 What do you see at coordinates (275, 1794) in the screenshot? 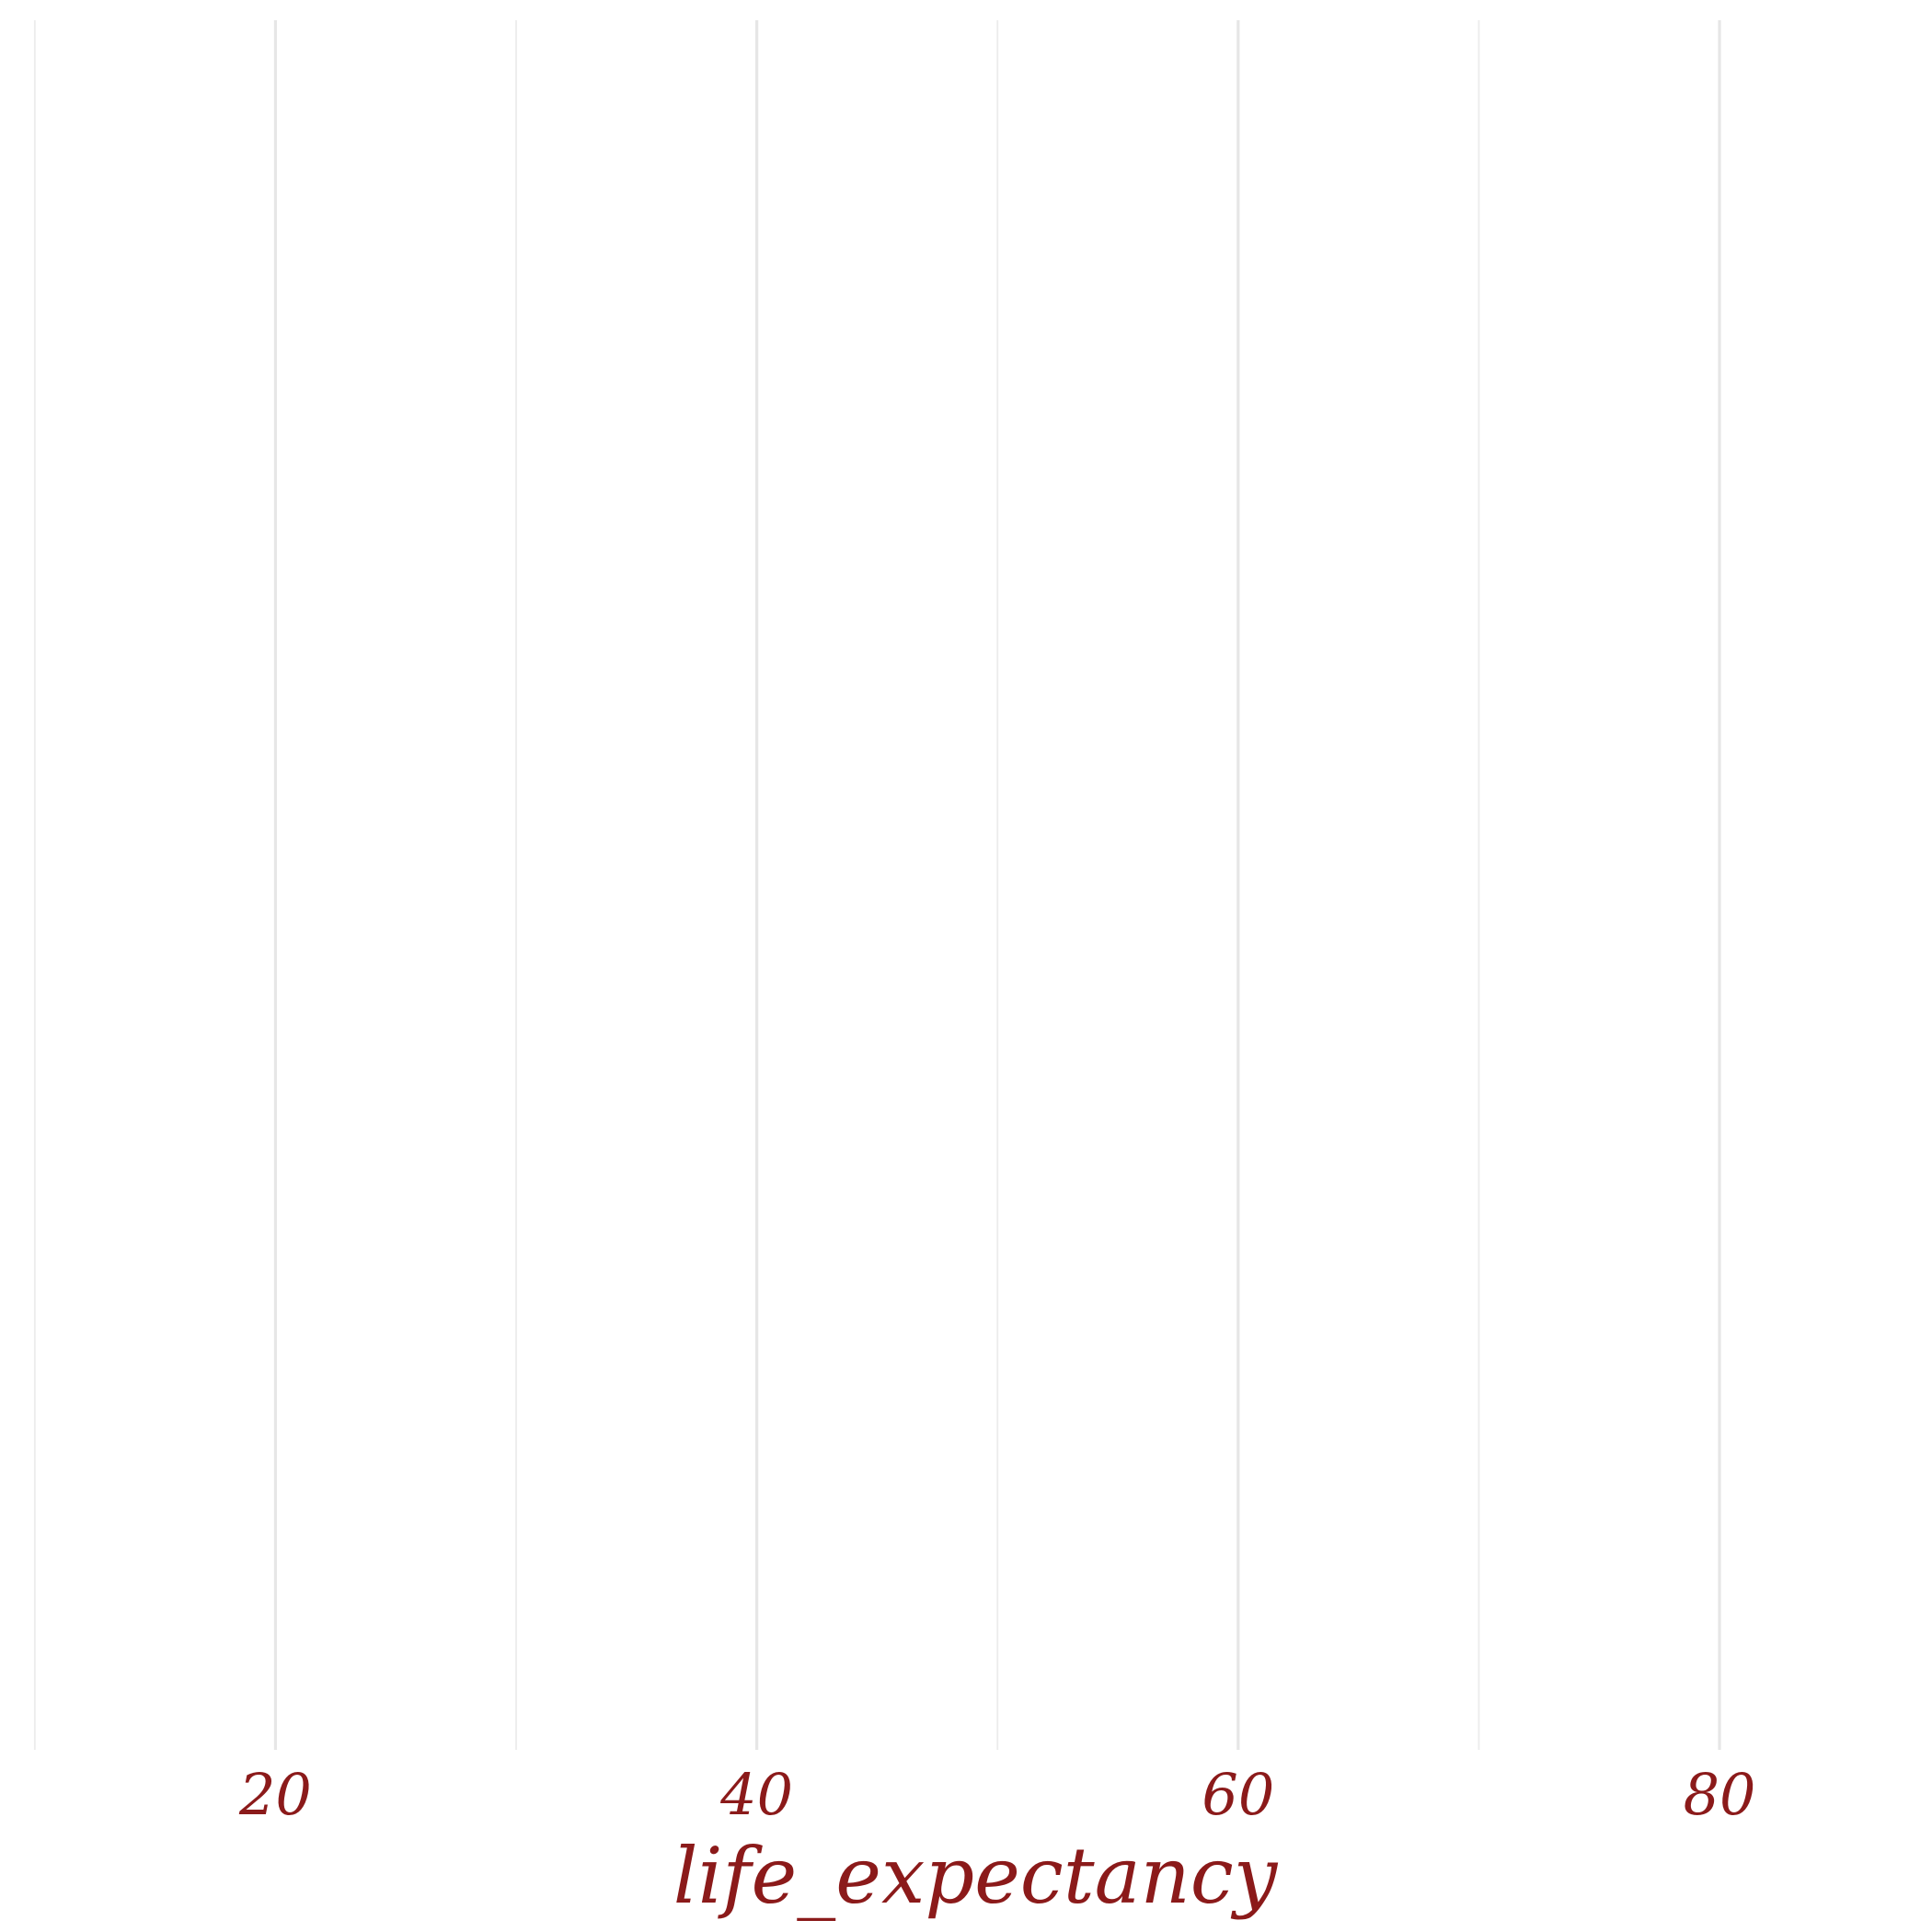
I see `x-tick-label: 20` at bounding box center [275, 1794].